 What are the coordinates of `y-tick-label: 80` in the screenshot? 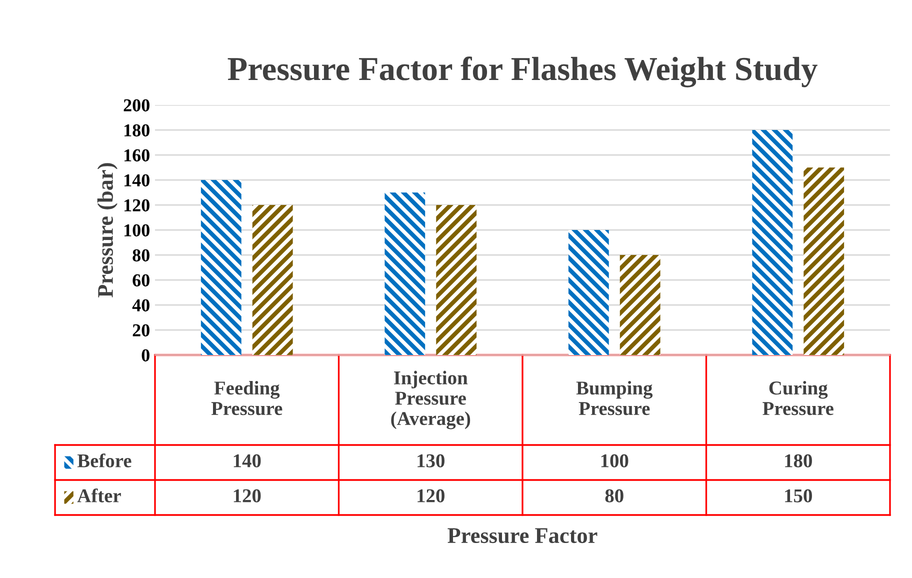 It's located at (141, 255).